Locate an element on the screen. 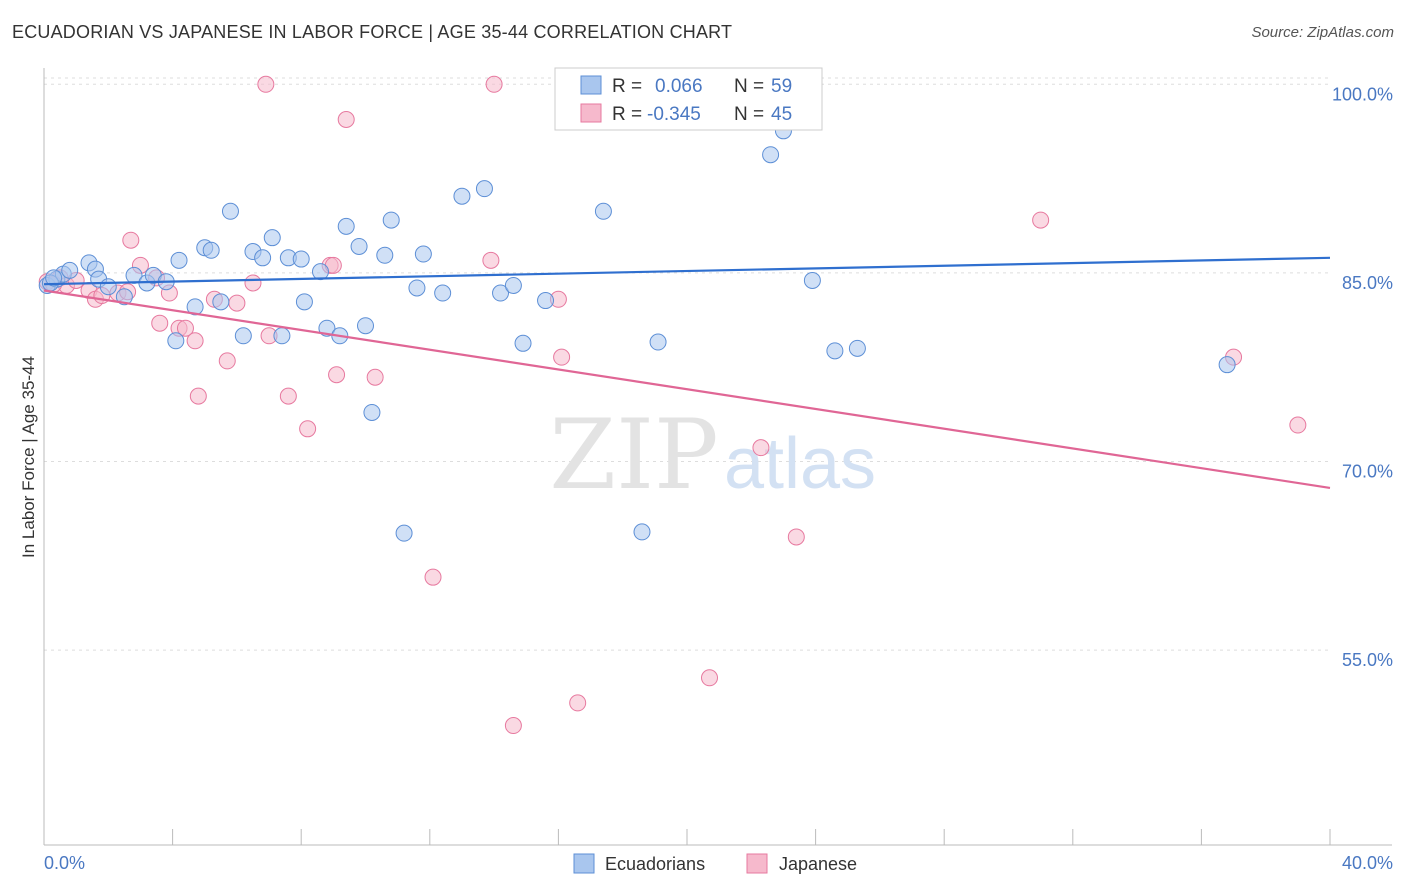 Image resolution: width=1406 pixels, height=892 pixels. y-tick-label-3: 100.0% is located at coordinates (1362, 94).